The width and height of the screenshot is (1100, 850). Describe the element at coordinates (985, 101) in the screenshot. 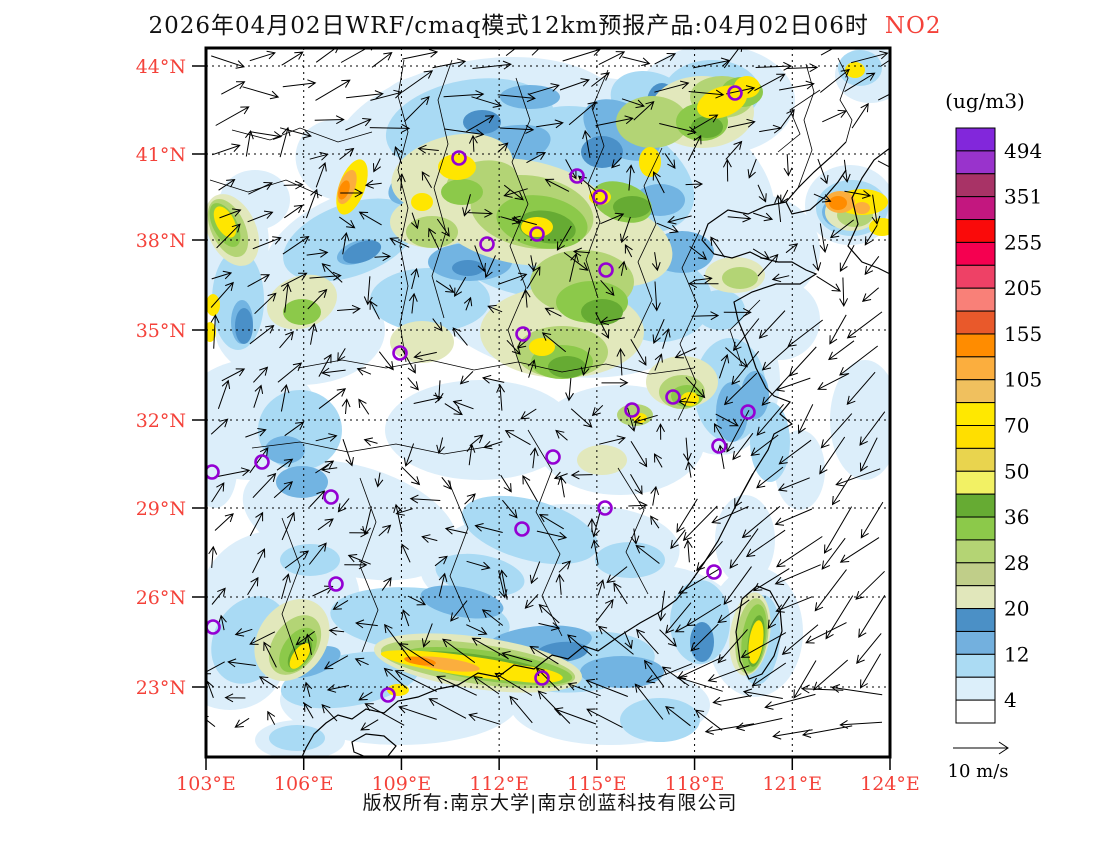

I see `colorbar-unit: (ug/m3)` at that location.